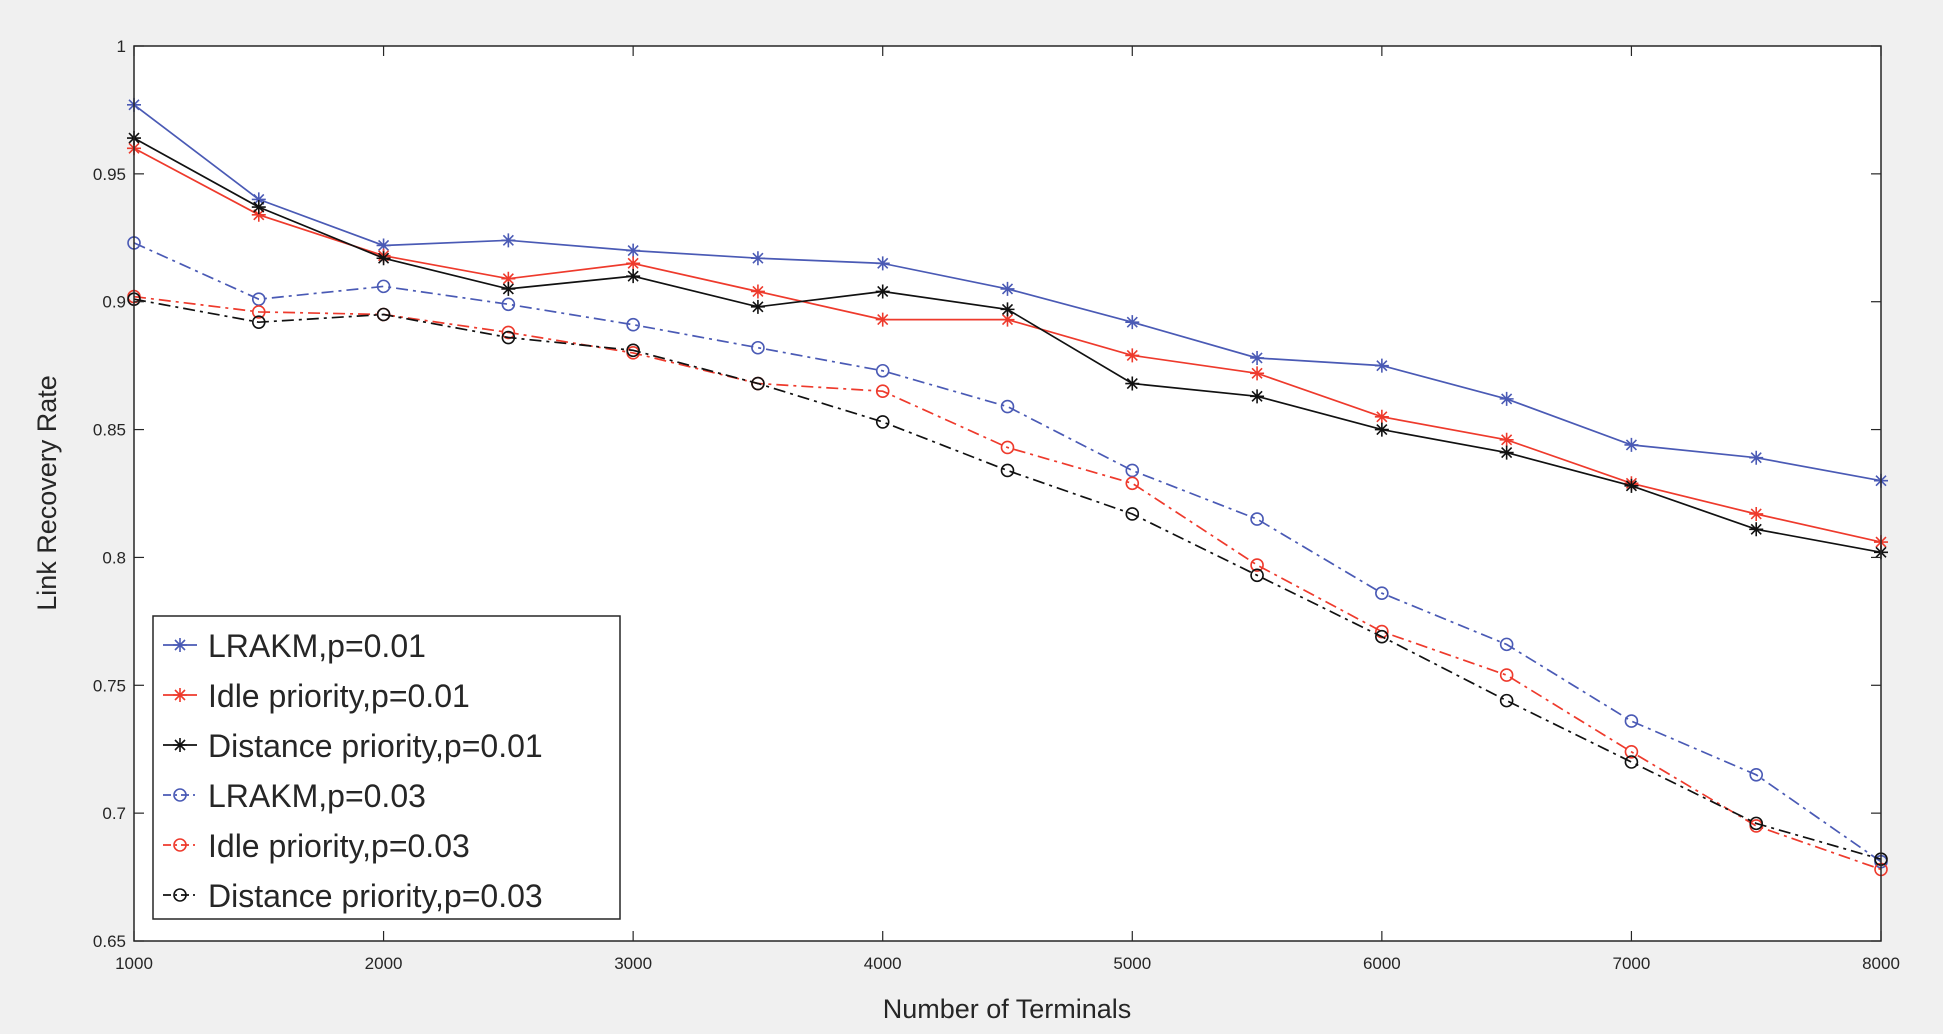 Image resolution: width=1943 pixels, height=1034 pixels. I want to click on legend-entry-0: LRAKM,p=0.01, so click(294, 646).